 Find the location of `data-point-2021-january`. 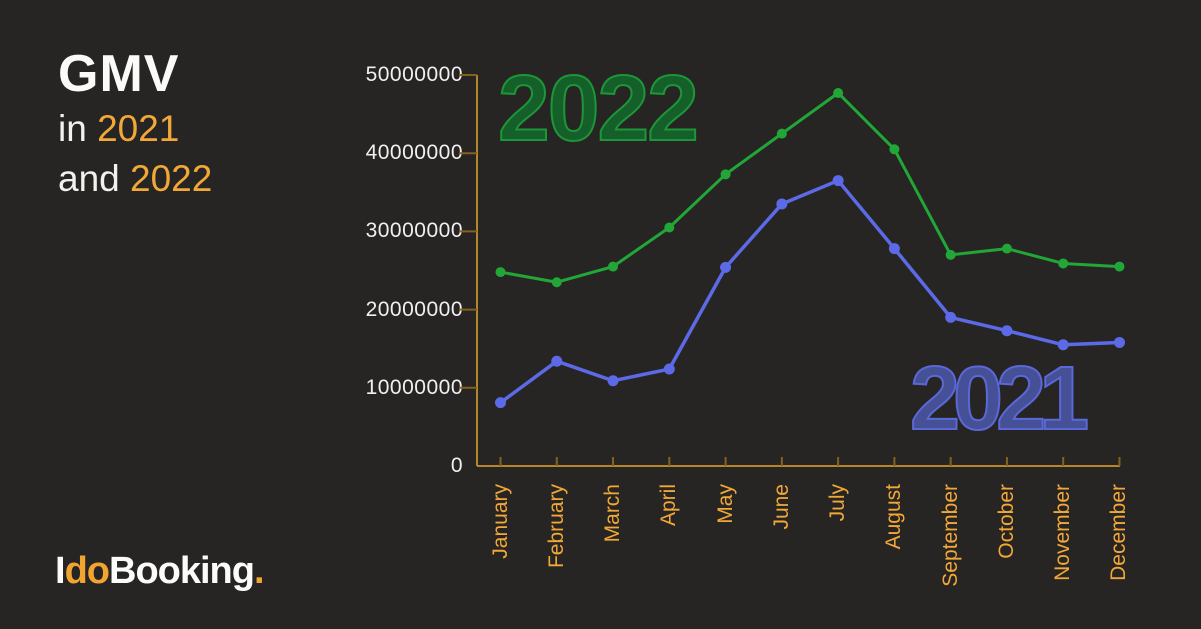

data-point-2021-january is located at coordinates (500, 403).